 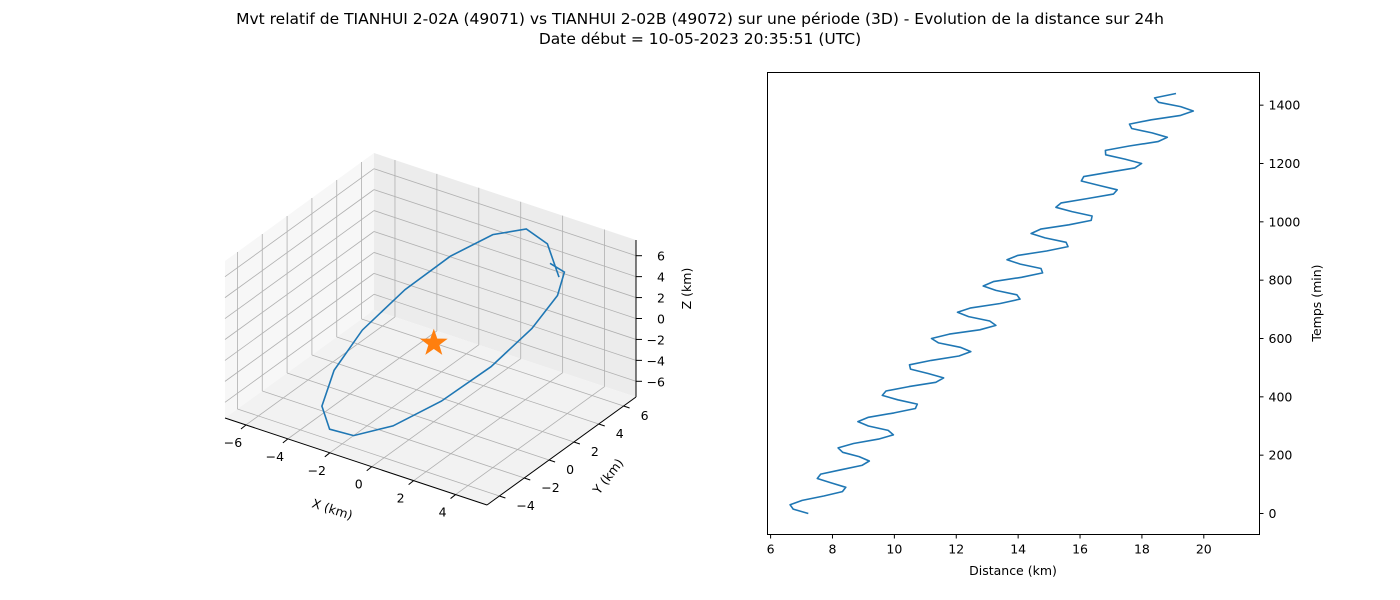 I want to click on y-tick-label: 1400, so click(x=1285, y=105).